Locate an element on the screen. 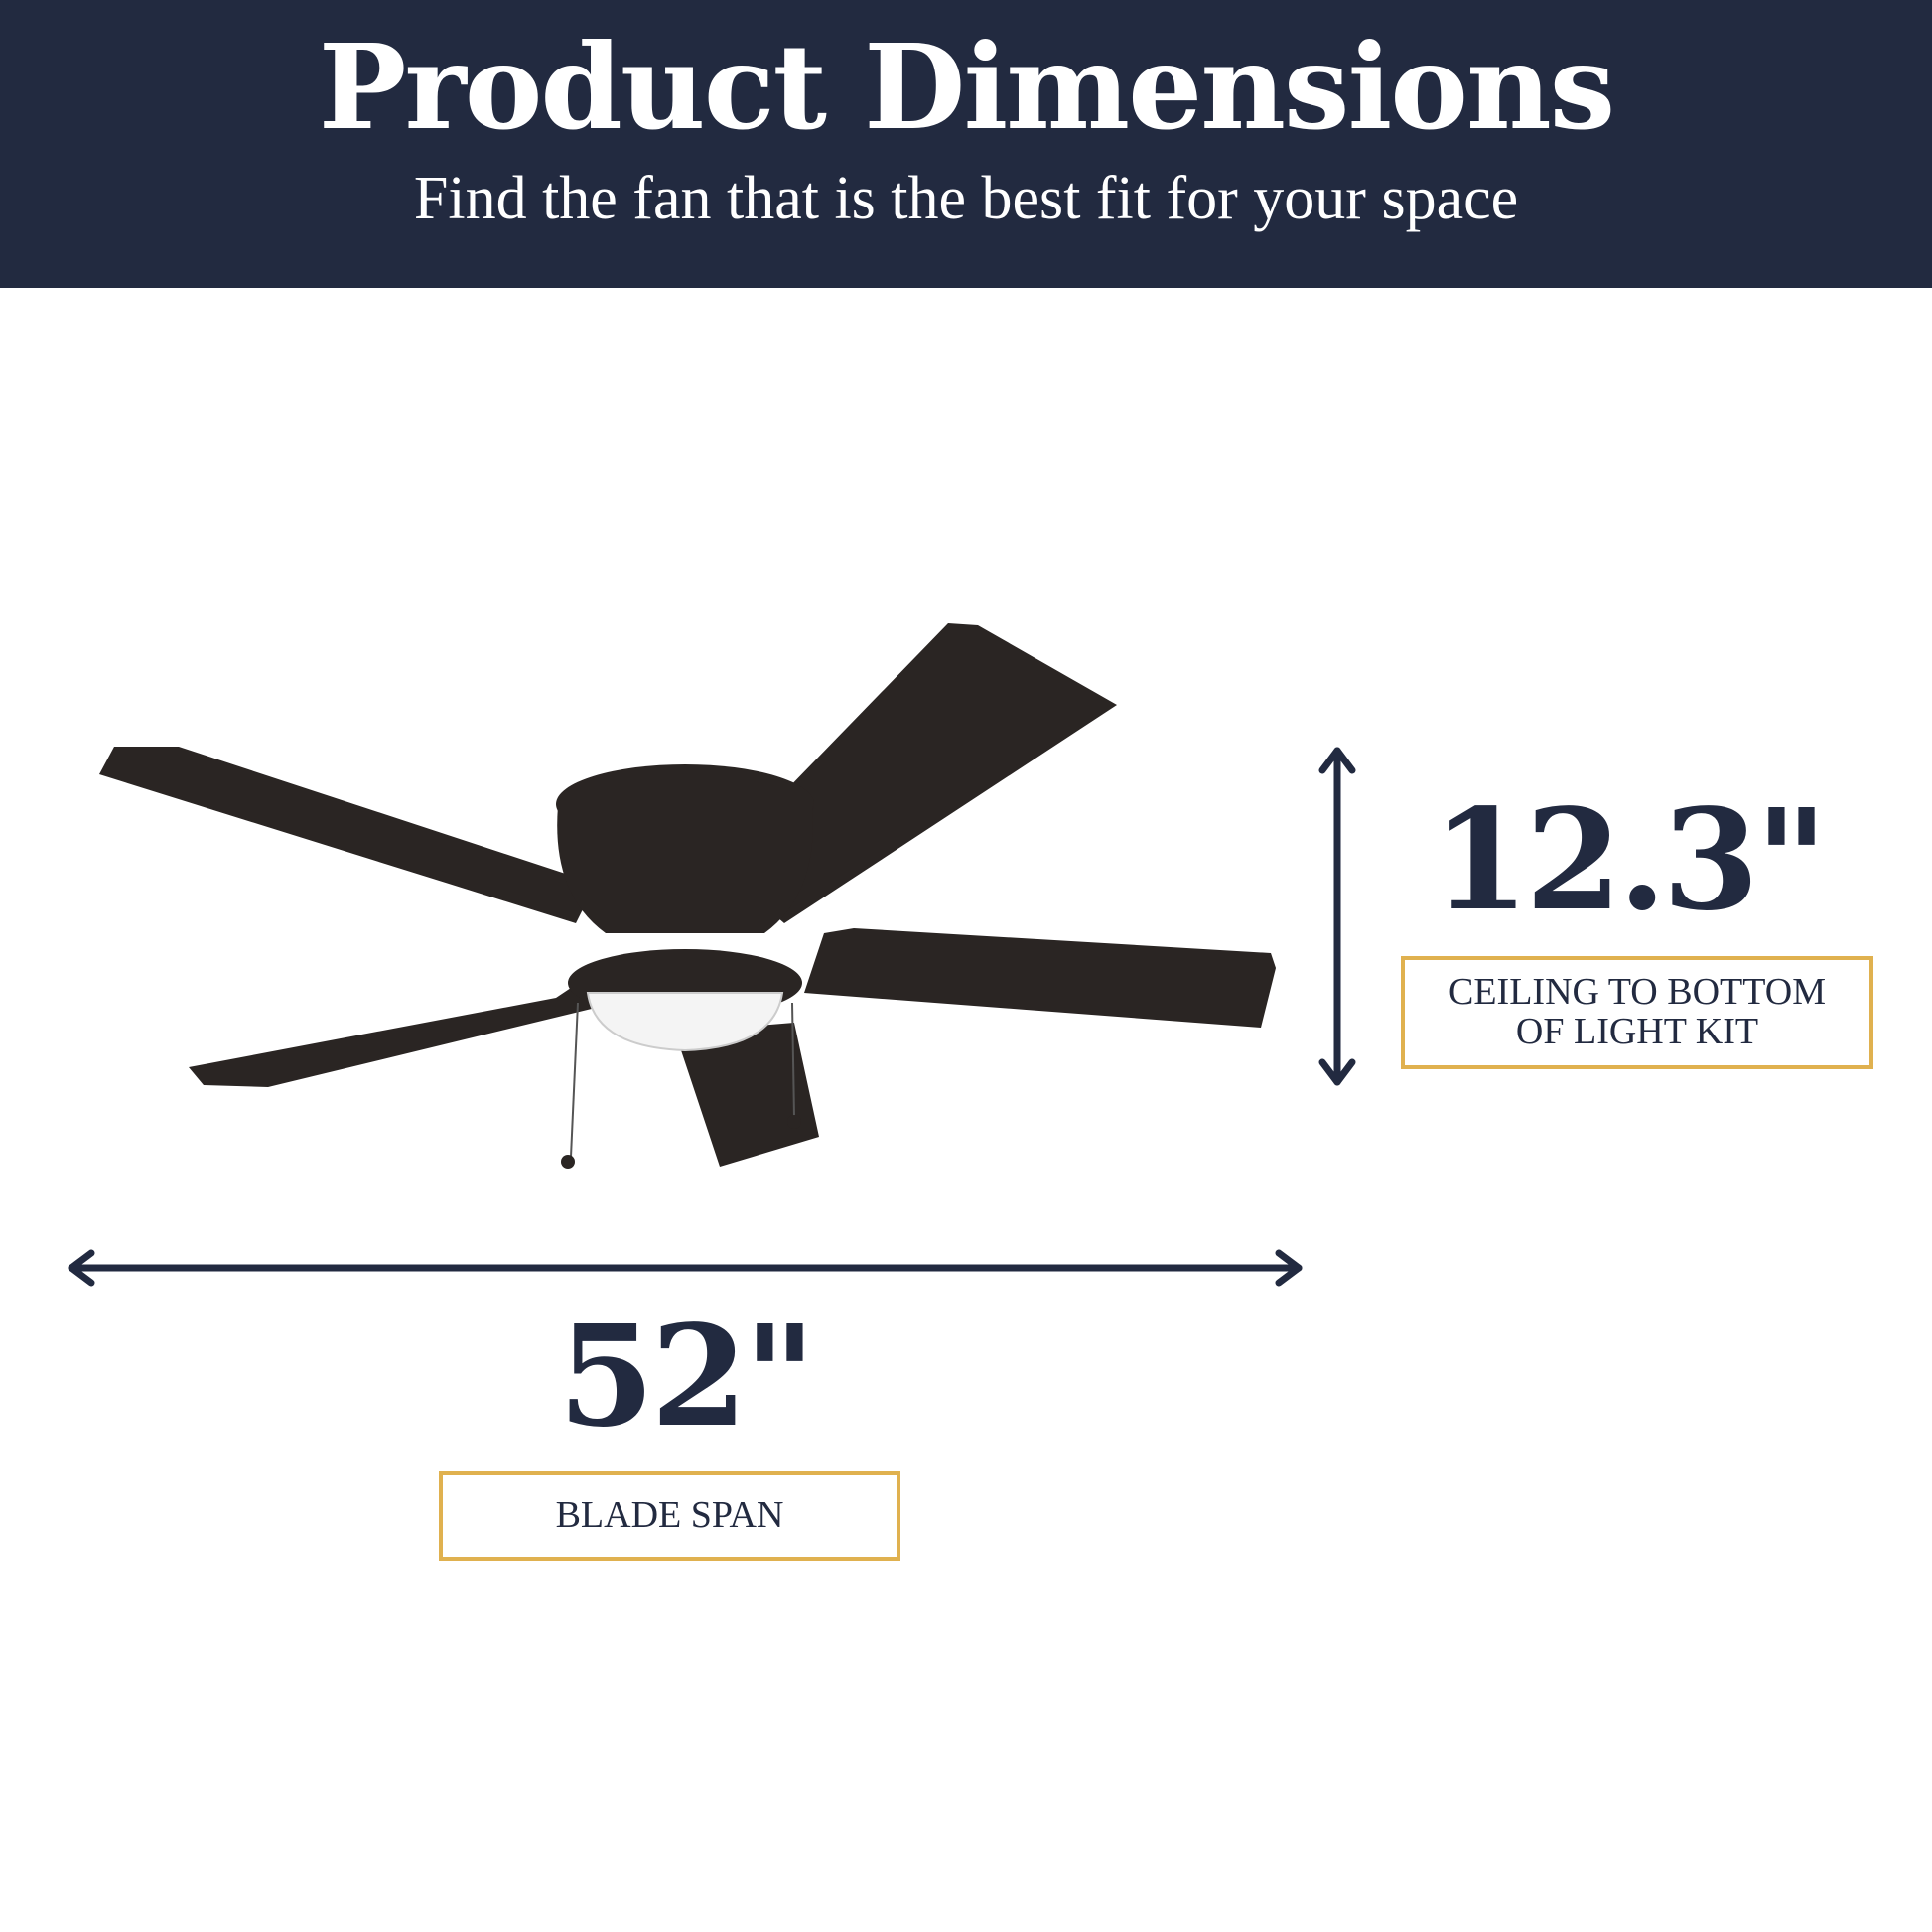 The image size is (1932, 1932). span-label-box: BLADE SPAN is located at coordinates (670, 1516).